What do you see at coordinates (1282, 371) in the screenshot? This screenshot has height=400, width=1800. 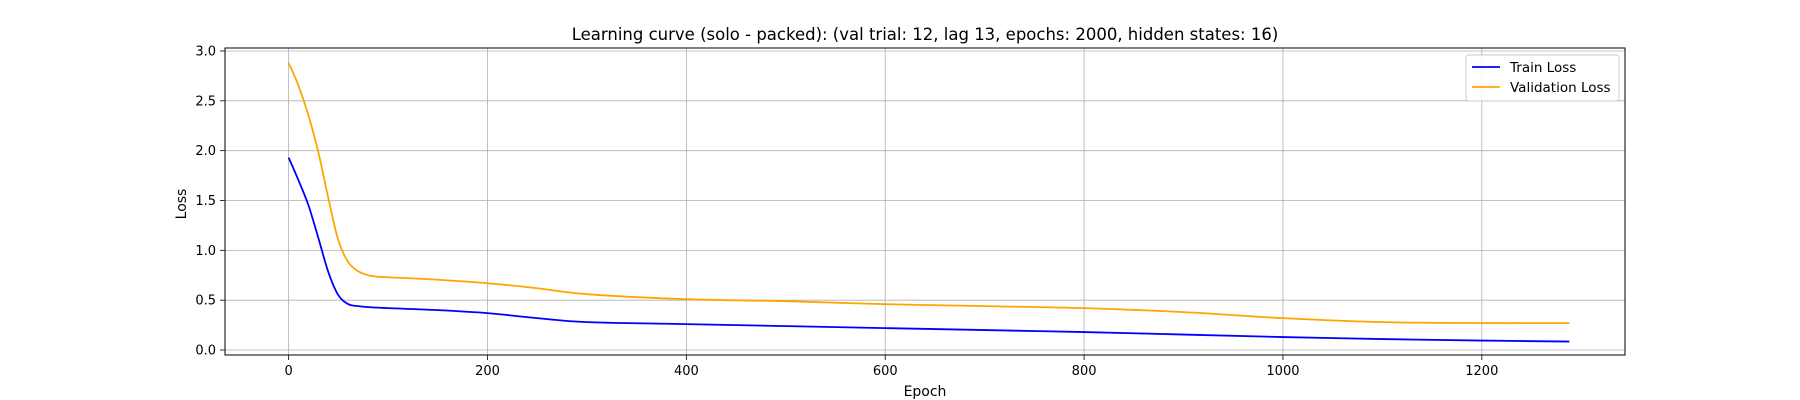 I see `x-tick-label: 1000` at bounding box center [1282, 371].